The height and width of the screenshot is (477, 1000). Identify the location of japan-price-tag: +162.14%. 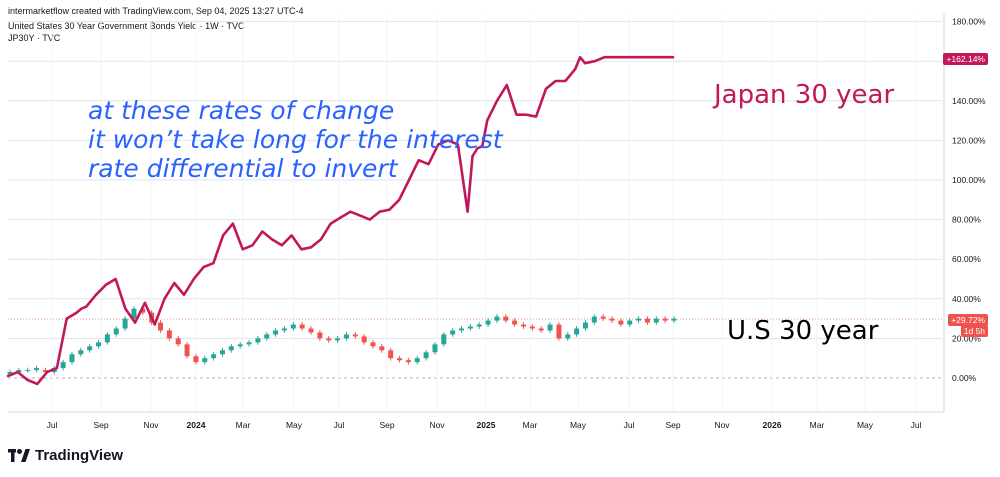
(965, 59).